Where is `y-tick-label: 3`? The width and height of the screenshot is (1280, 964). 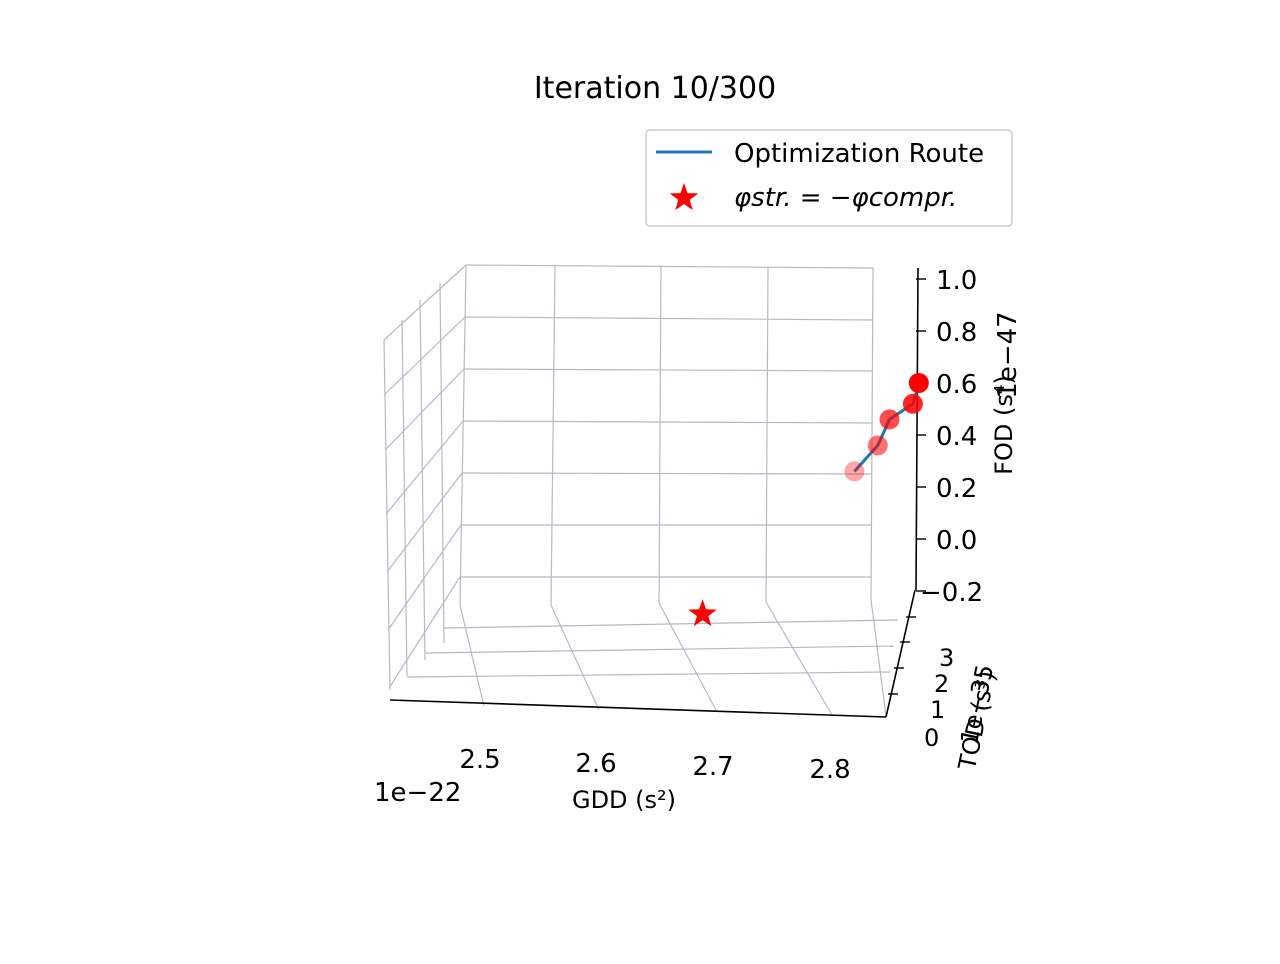
y-tick-label: 3 is located at coordinates (946, 658).